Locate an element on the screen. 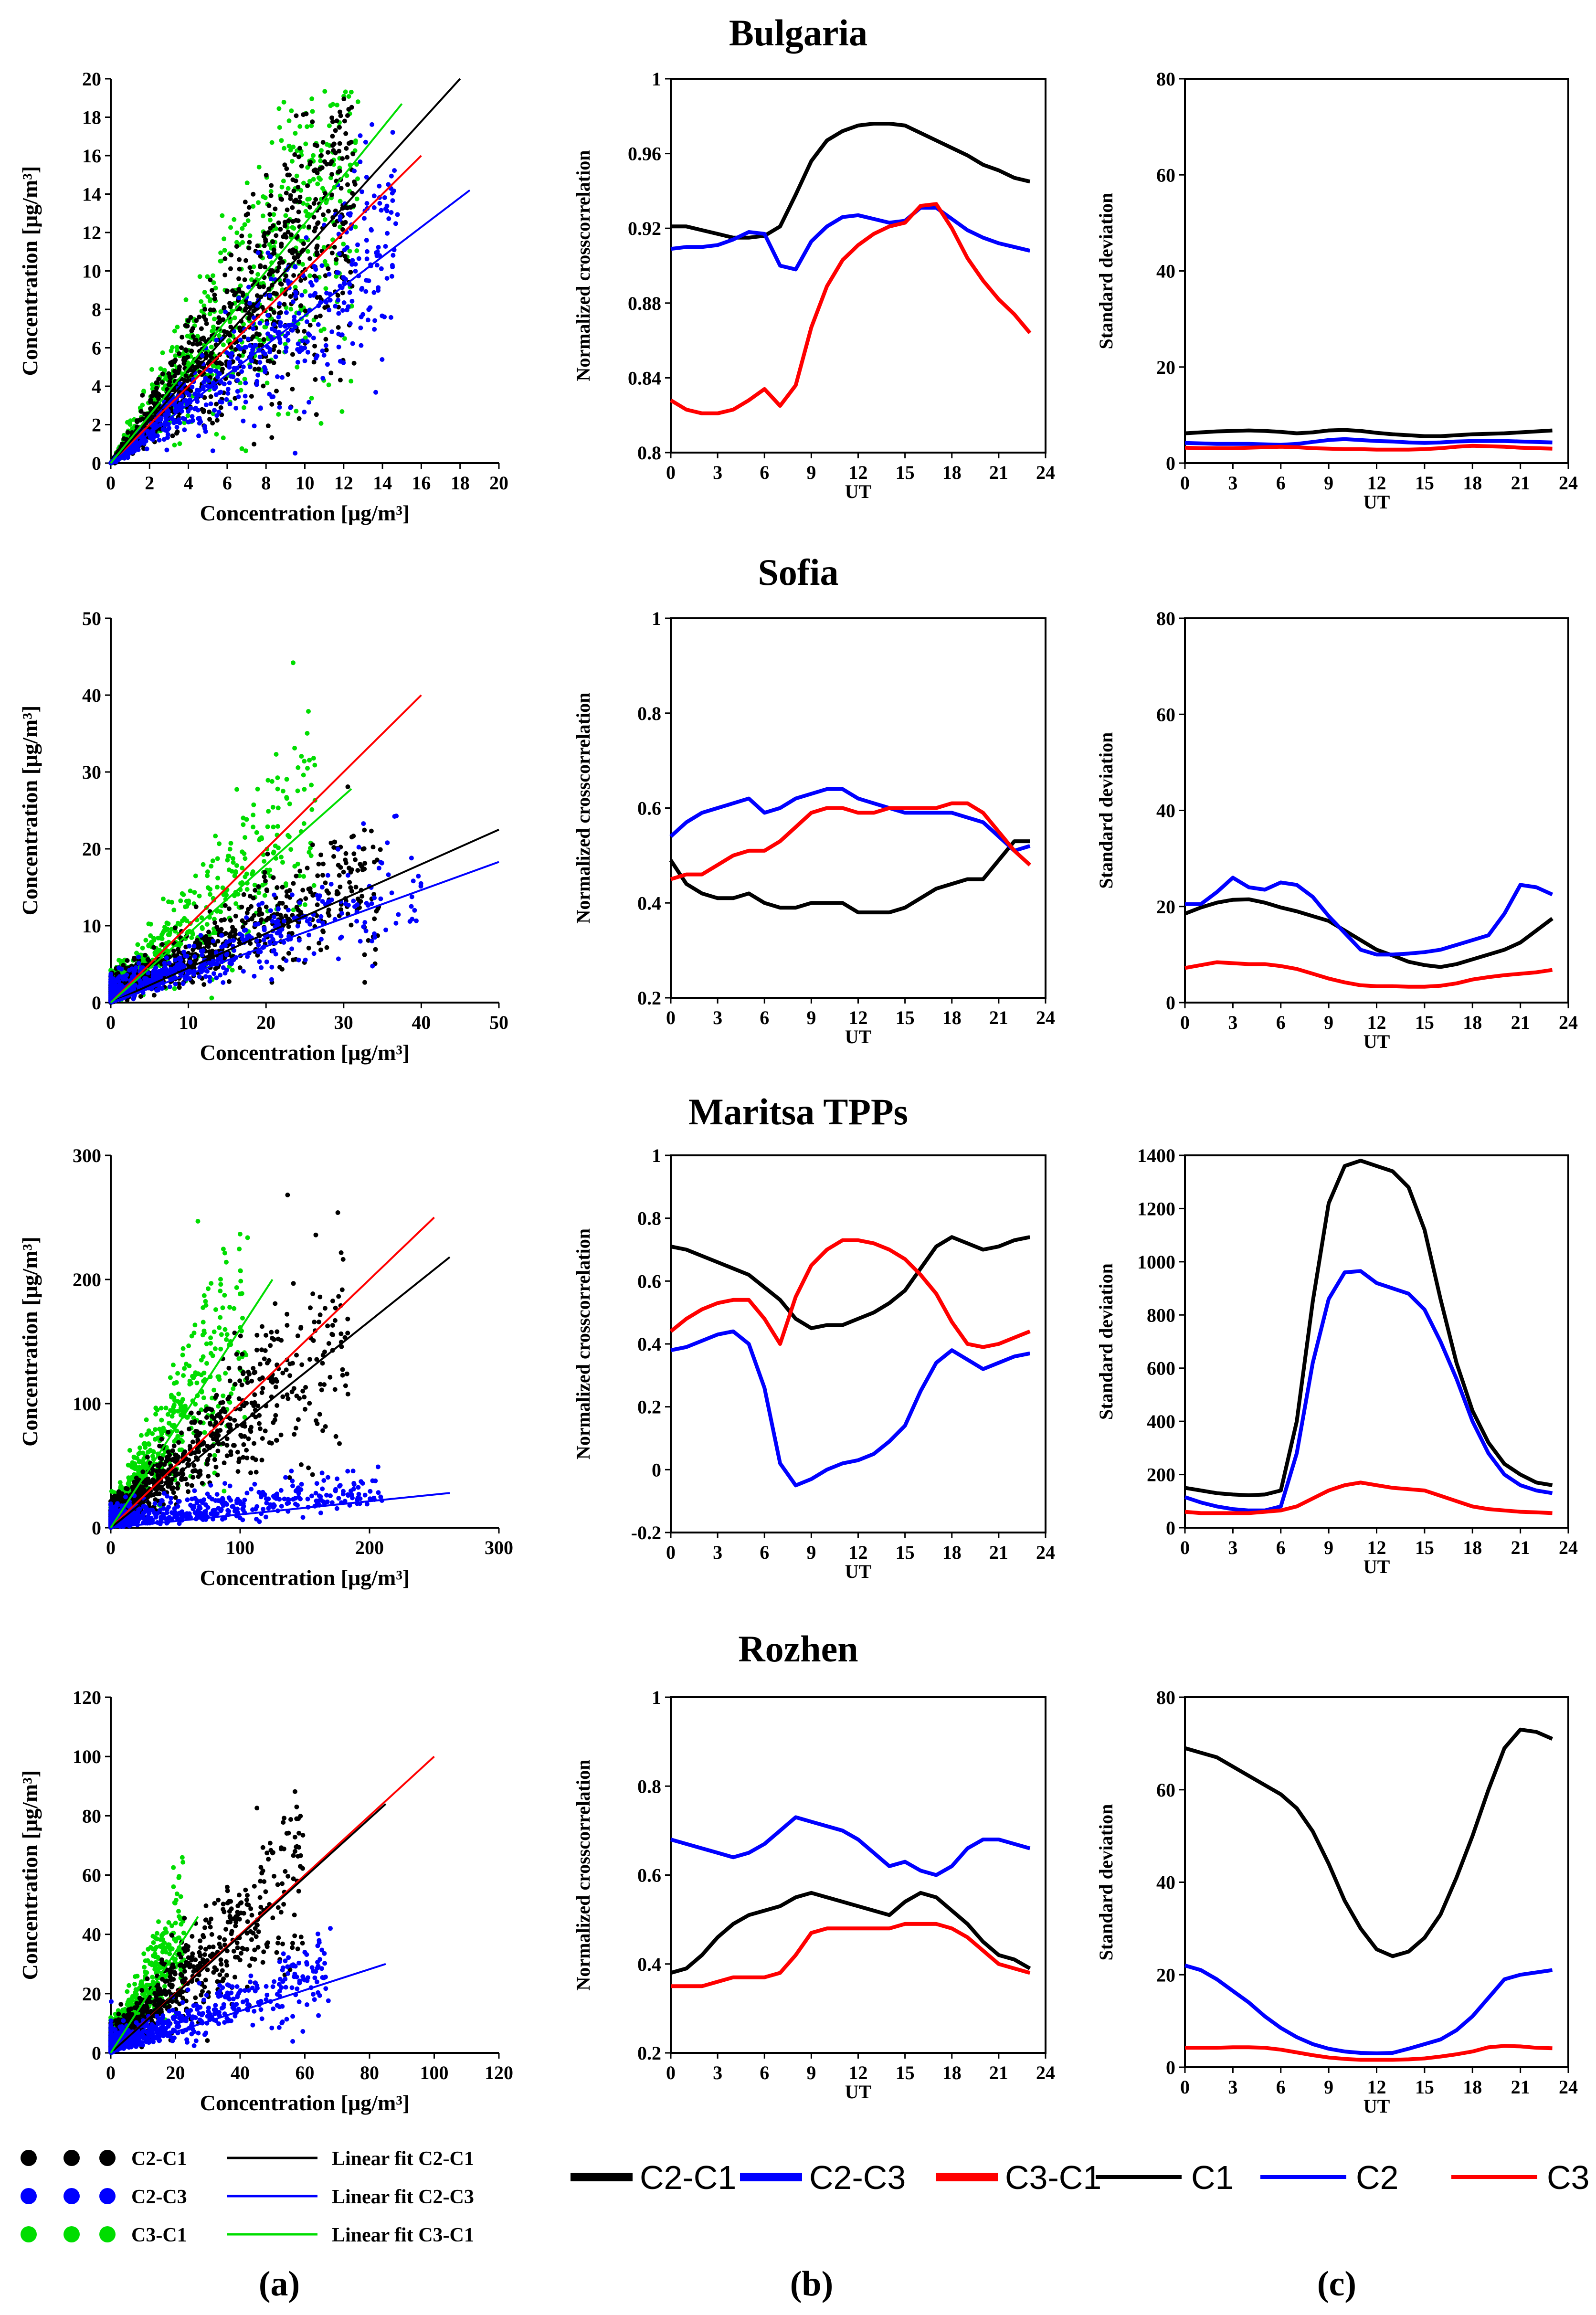  stddev-bulgaria-x-tick-label: 21 is located at coordinates (1520, 483).